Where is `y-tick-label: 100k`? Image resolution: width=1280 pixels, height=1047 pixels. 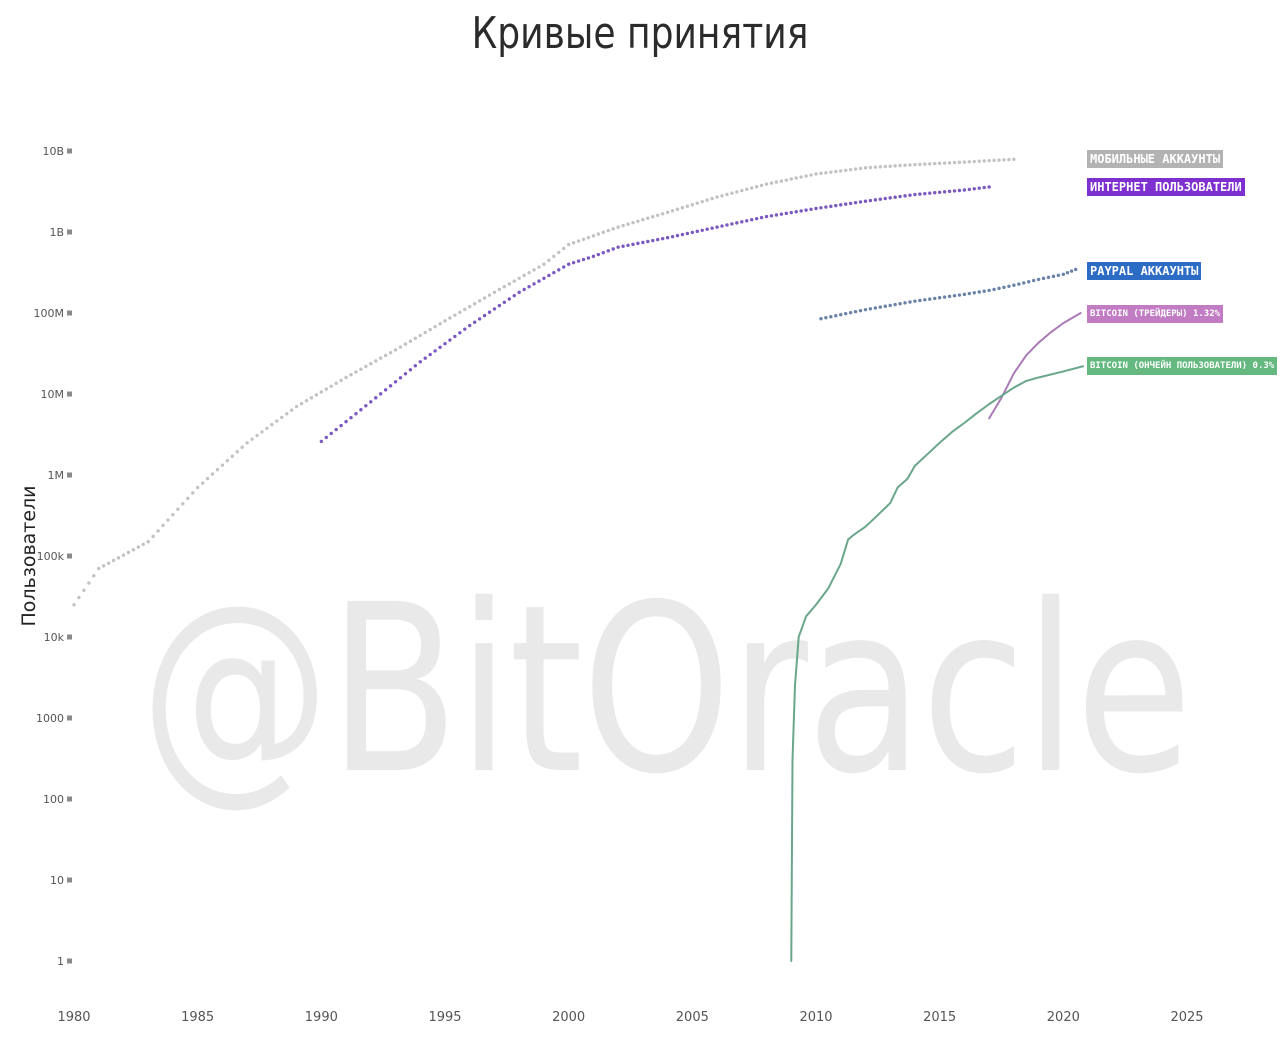
y-tick-label: 100k is located at coordinates (51, 556).